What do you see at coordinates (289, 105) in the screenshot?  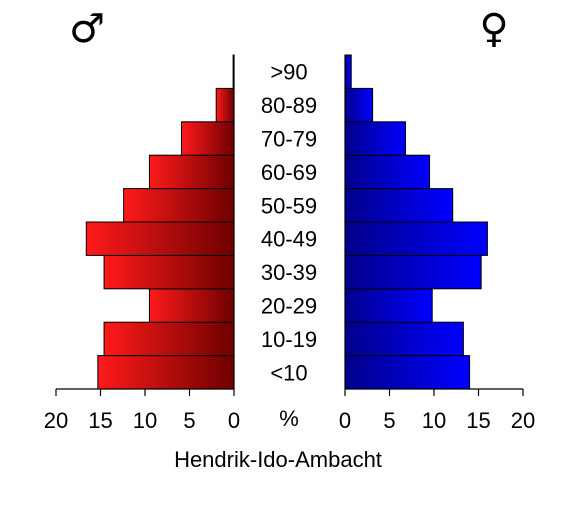 I see `age-label-80-89: 80-89` at bounding box center [289, 105].